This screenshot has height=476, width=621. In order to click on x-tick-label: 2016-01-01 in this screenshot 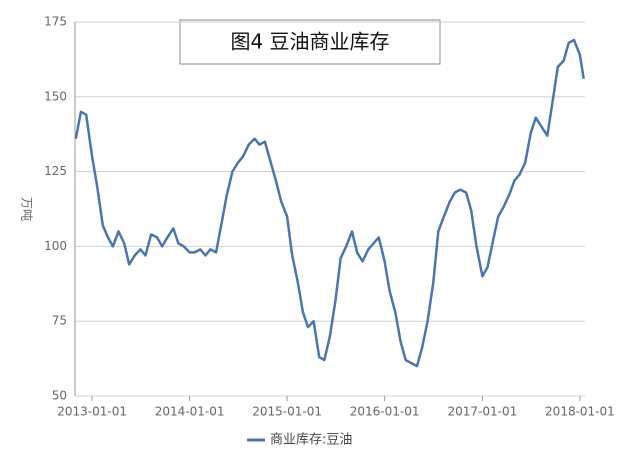, I will do `click(385, 412)`.